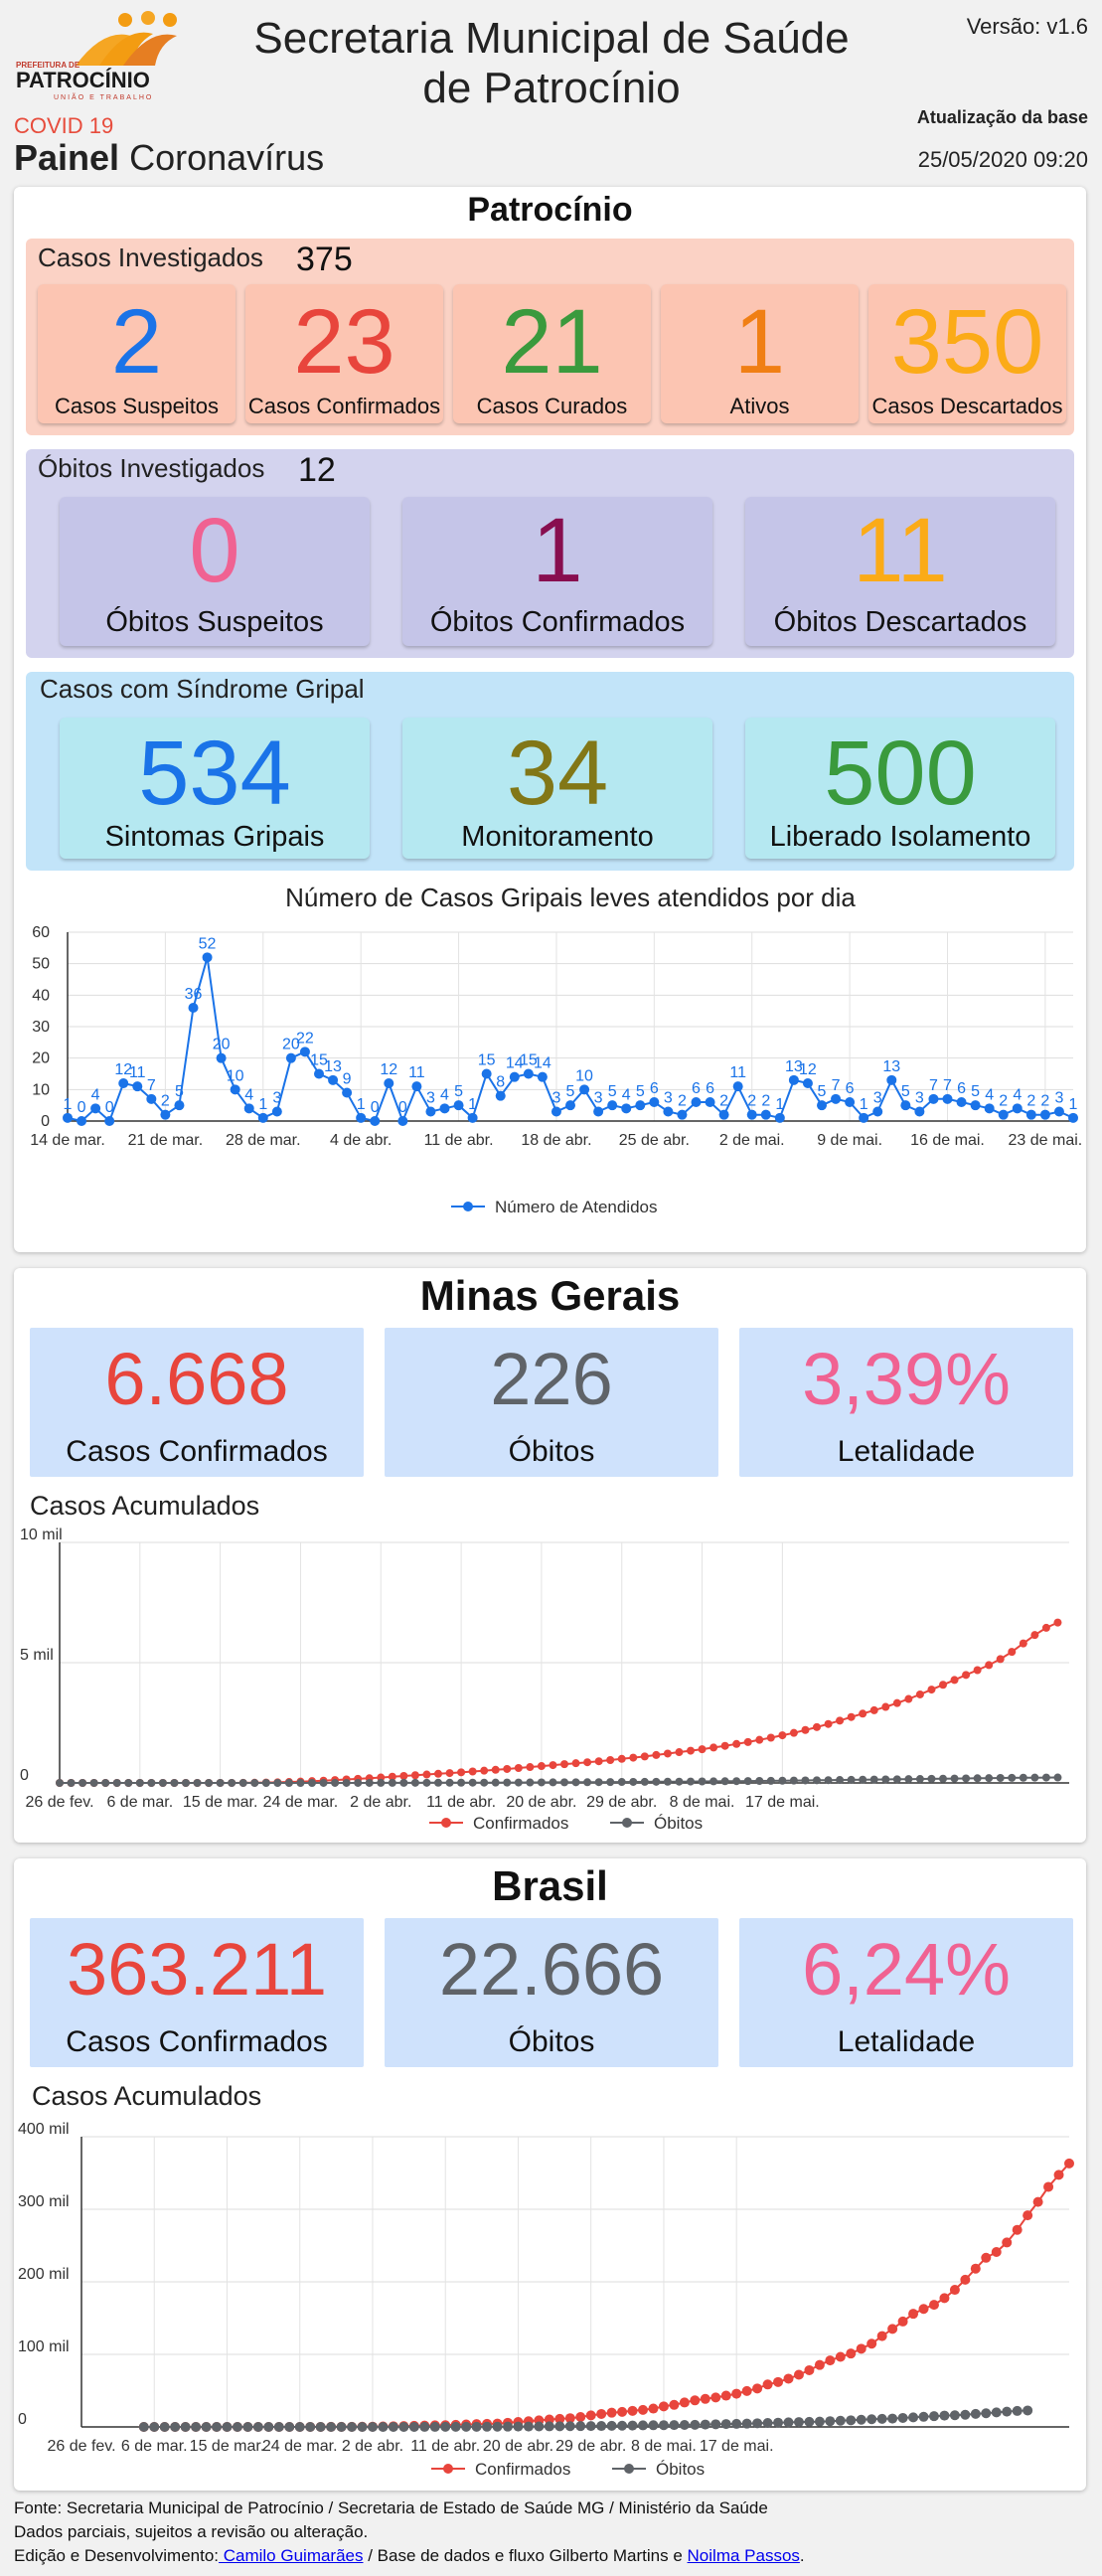 The height and width of the screenshot is (2576, 1102). What do you see at coordinates (221, 1802) in the screenshot?
I see `x-tick-label: 15 de mar.` at bounding box center [221, 1802].